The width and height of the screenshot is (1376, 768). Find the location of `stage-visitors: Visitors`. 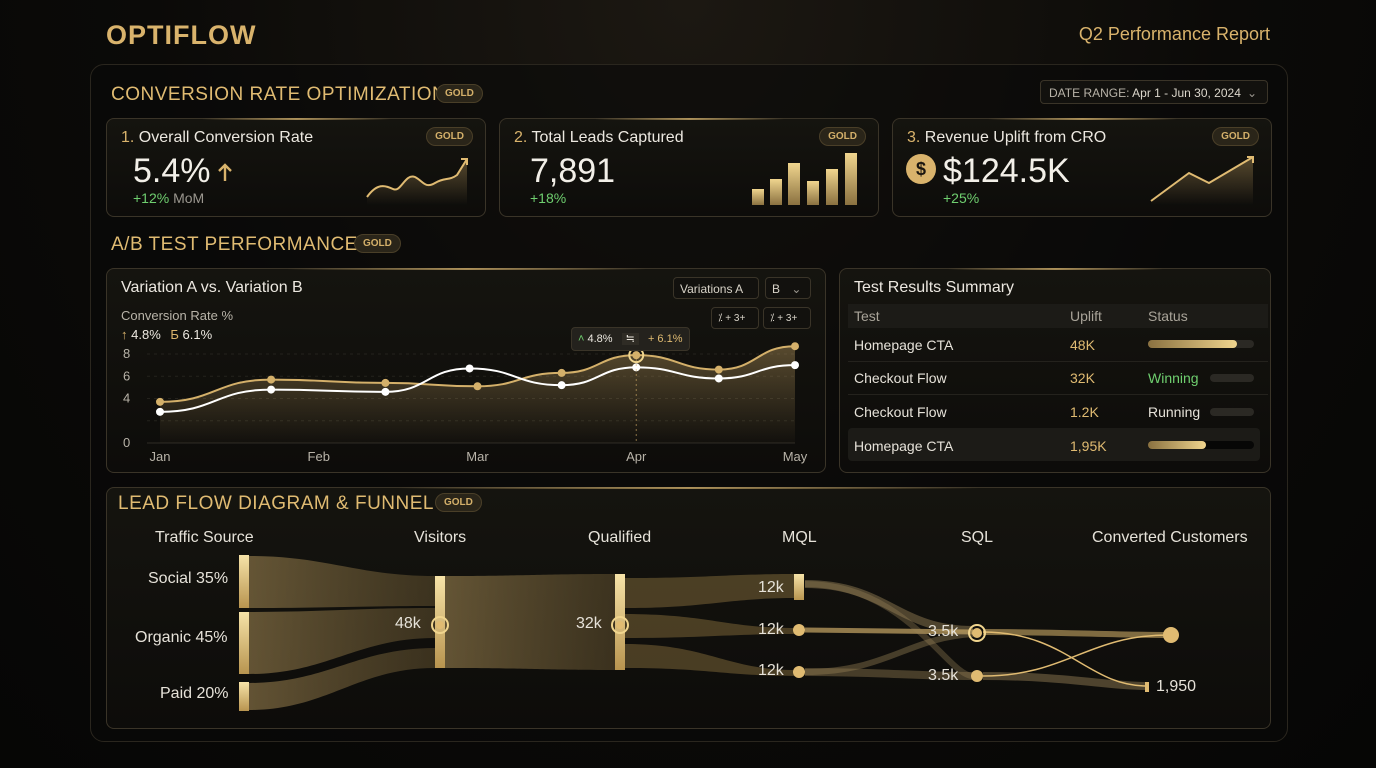

stage-visitors: Visitors is located at coordinates (440, 537).